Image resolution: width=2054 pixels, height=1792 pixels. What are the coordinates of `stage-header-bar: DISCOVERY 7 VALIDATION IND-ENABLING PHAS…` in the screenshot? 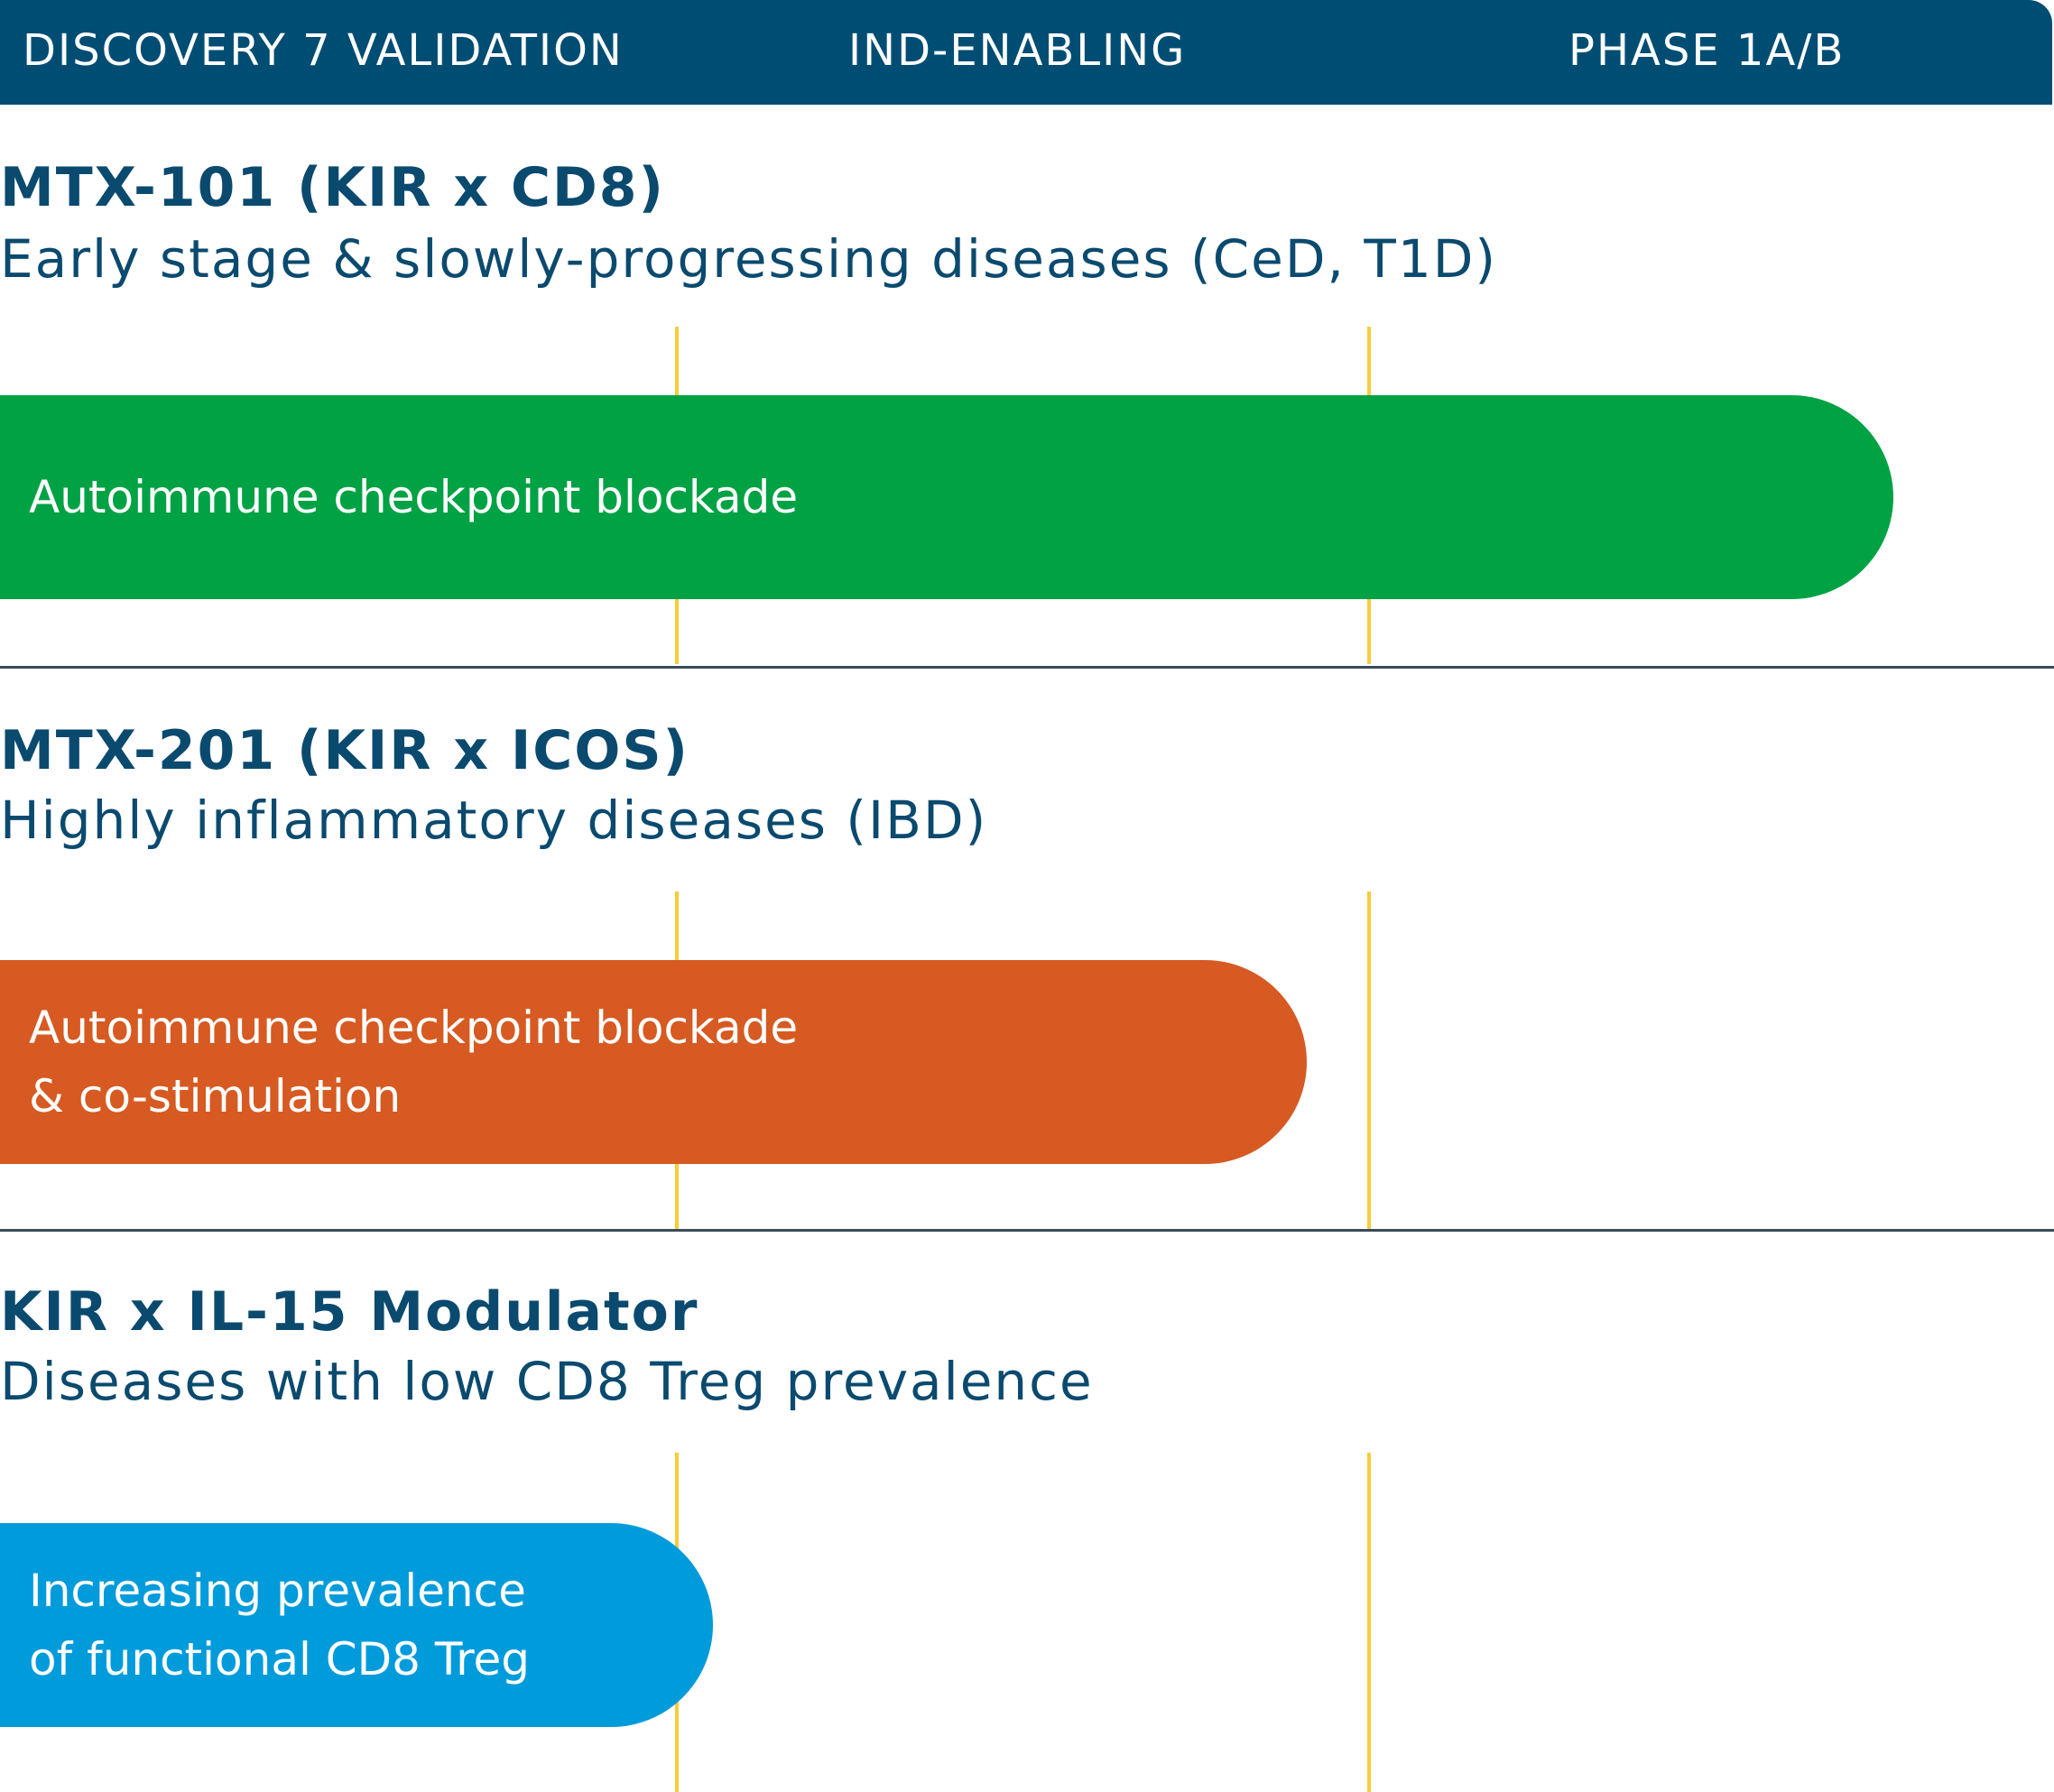 It's located at (1026, 52).